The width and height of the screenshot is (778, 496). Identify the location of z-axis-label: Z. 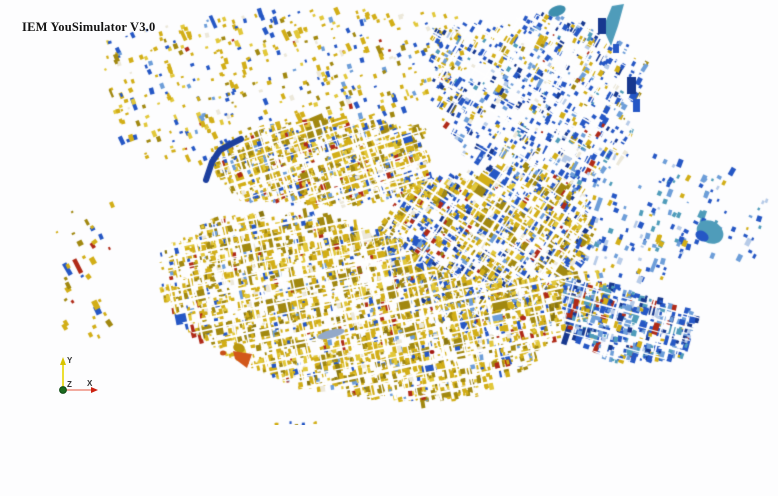
(69, 384).